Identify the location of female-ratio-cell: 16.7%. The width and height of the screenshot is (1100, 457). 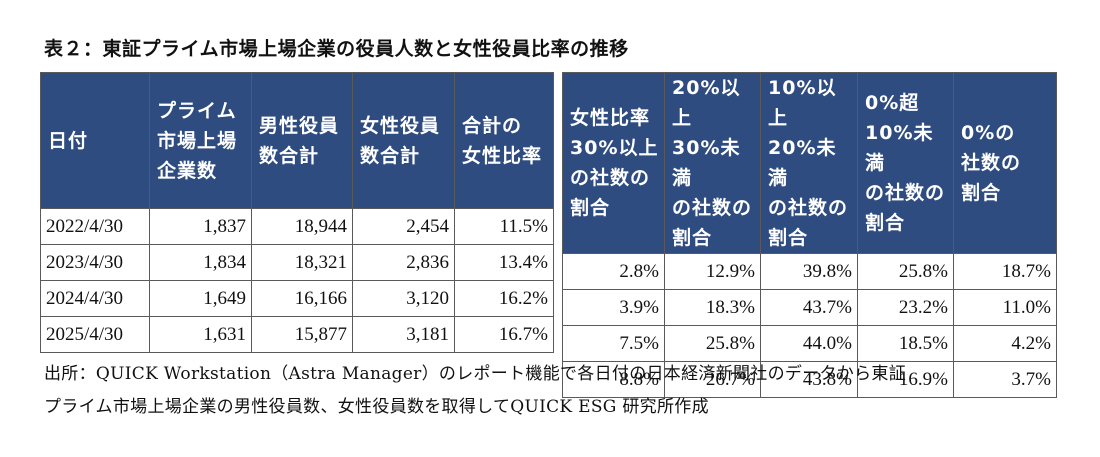
(504, 334).